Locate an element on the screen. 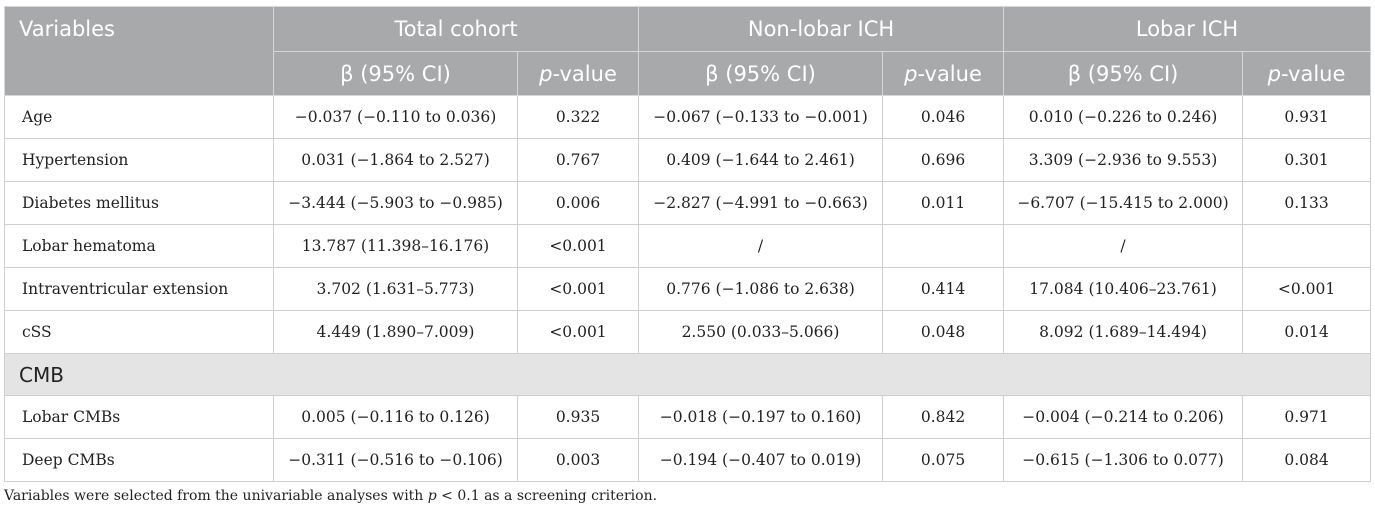 This screenshot has width=1375, height=513. total-cohort-p-cell: 0.006 is located at coordinates (578, 203).